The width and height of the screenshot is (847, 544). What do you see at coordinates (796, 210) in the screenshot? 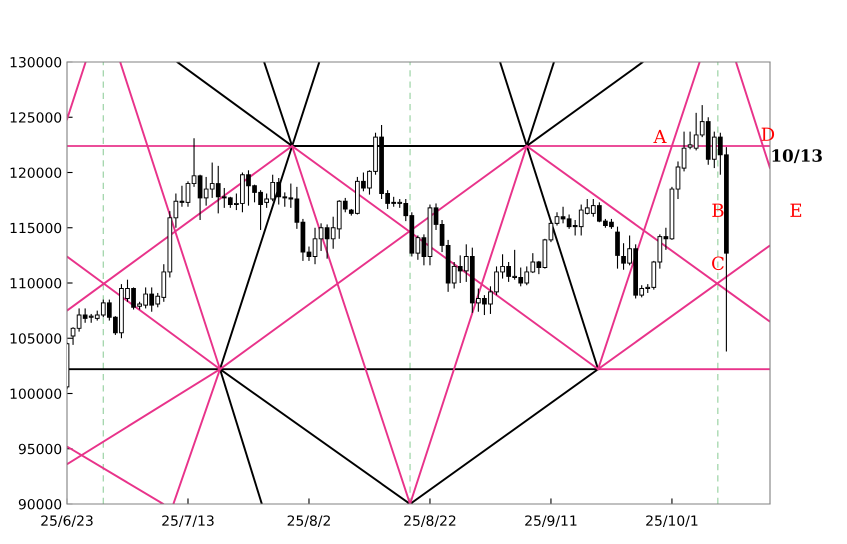
I see `text: E` at bounding box center [796, 210].